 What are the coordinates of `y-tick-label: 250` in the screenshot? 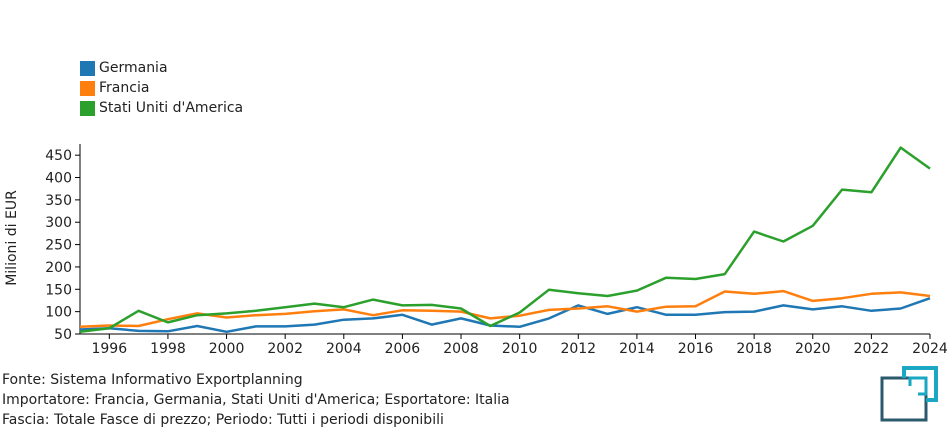 It's located at (58, 246).